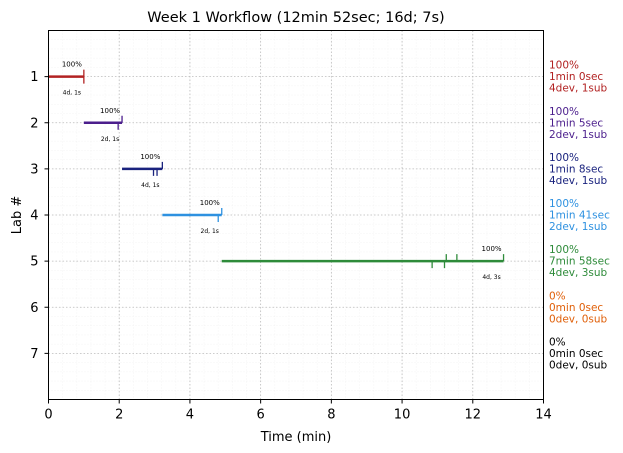 This screenshot has height=453, width=623. What do you see at coordinates (578, 181) in the screenshot?
I see `lab-3-summary-line: 4dev, 1sub` at bounding box center [578, 181].